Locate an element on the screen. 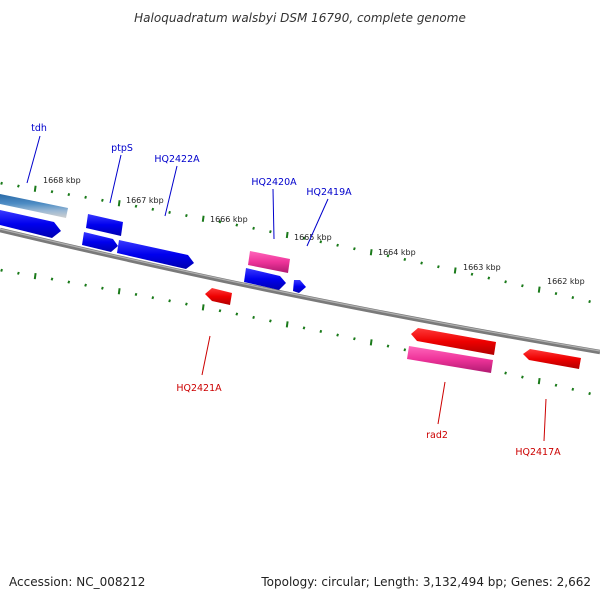 The width and height of the screenshot is (600, 600). leader-HQ2417A is located at coordinates (545, 420).